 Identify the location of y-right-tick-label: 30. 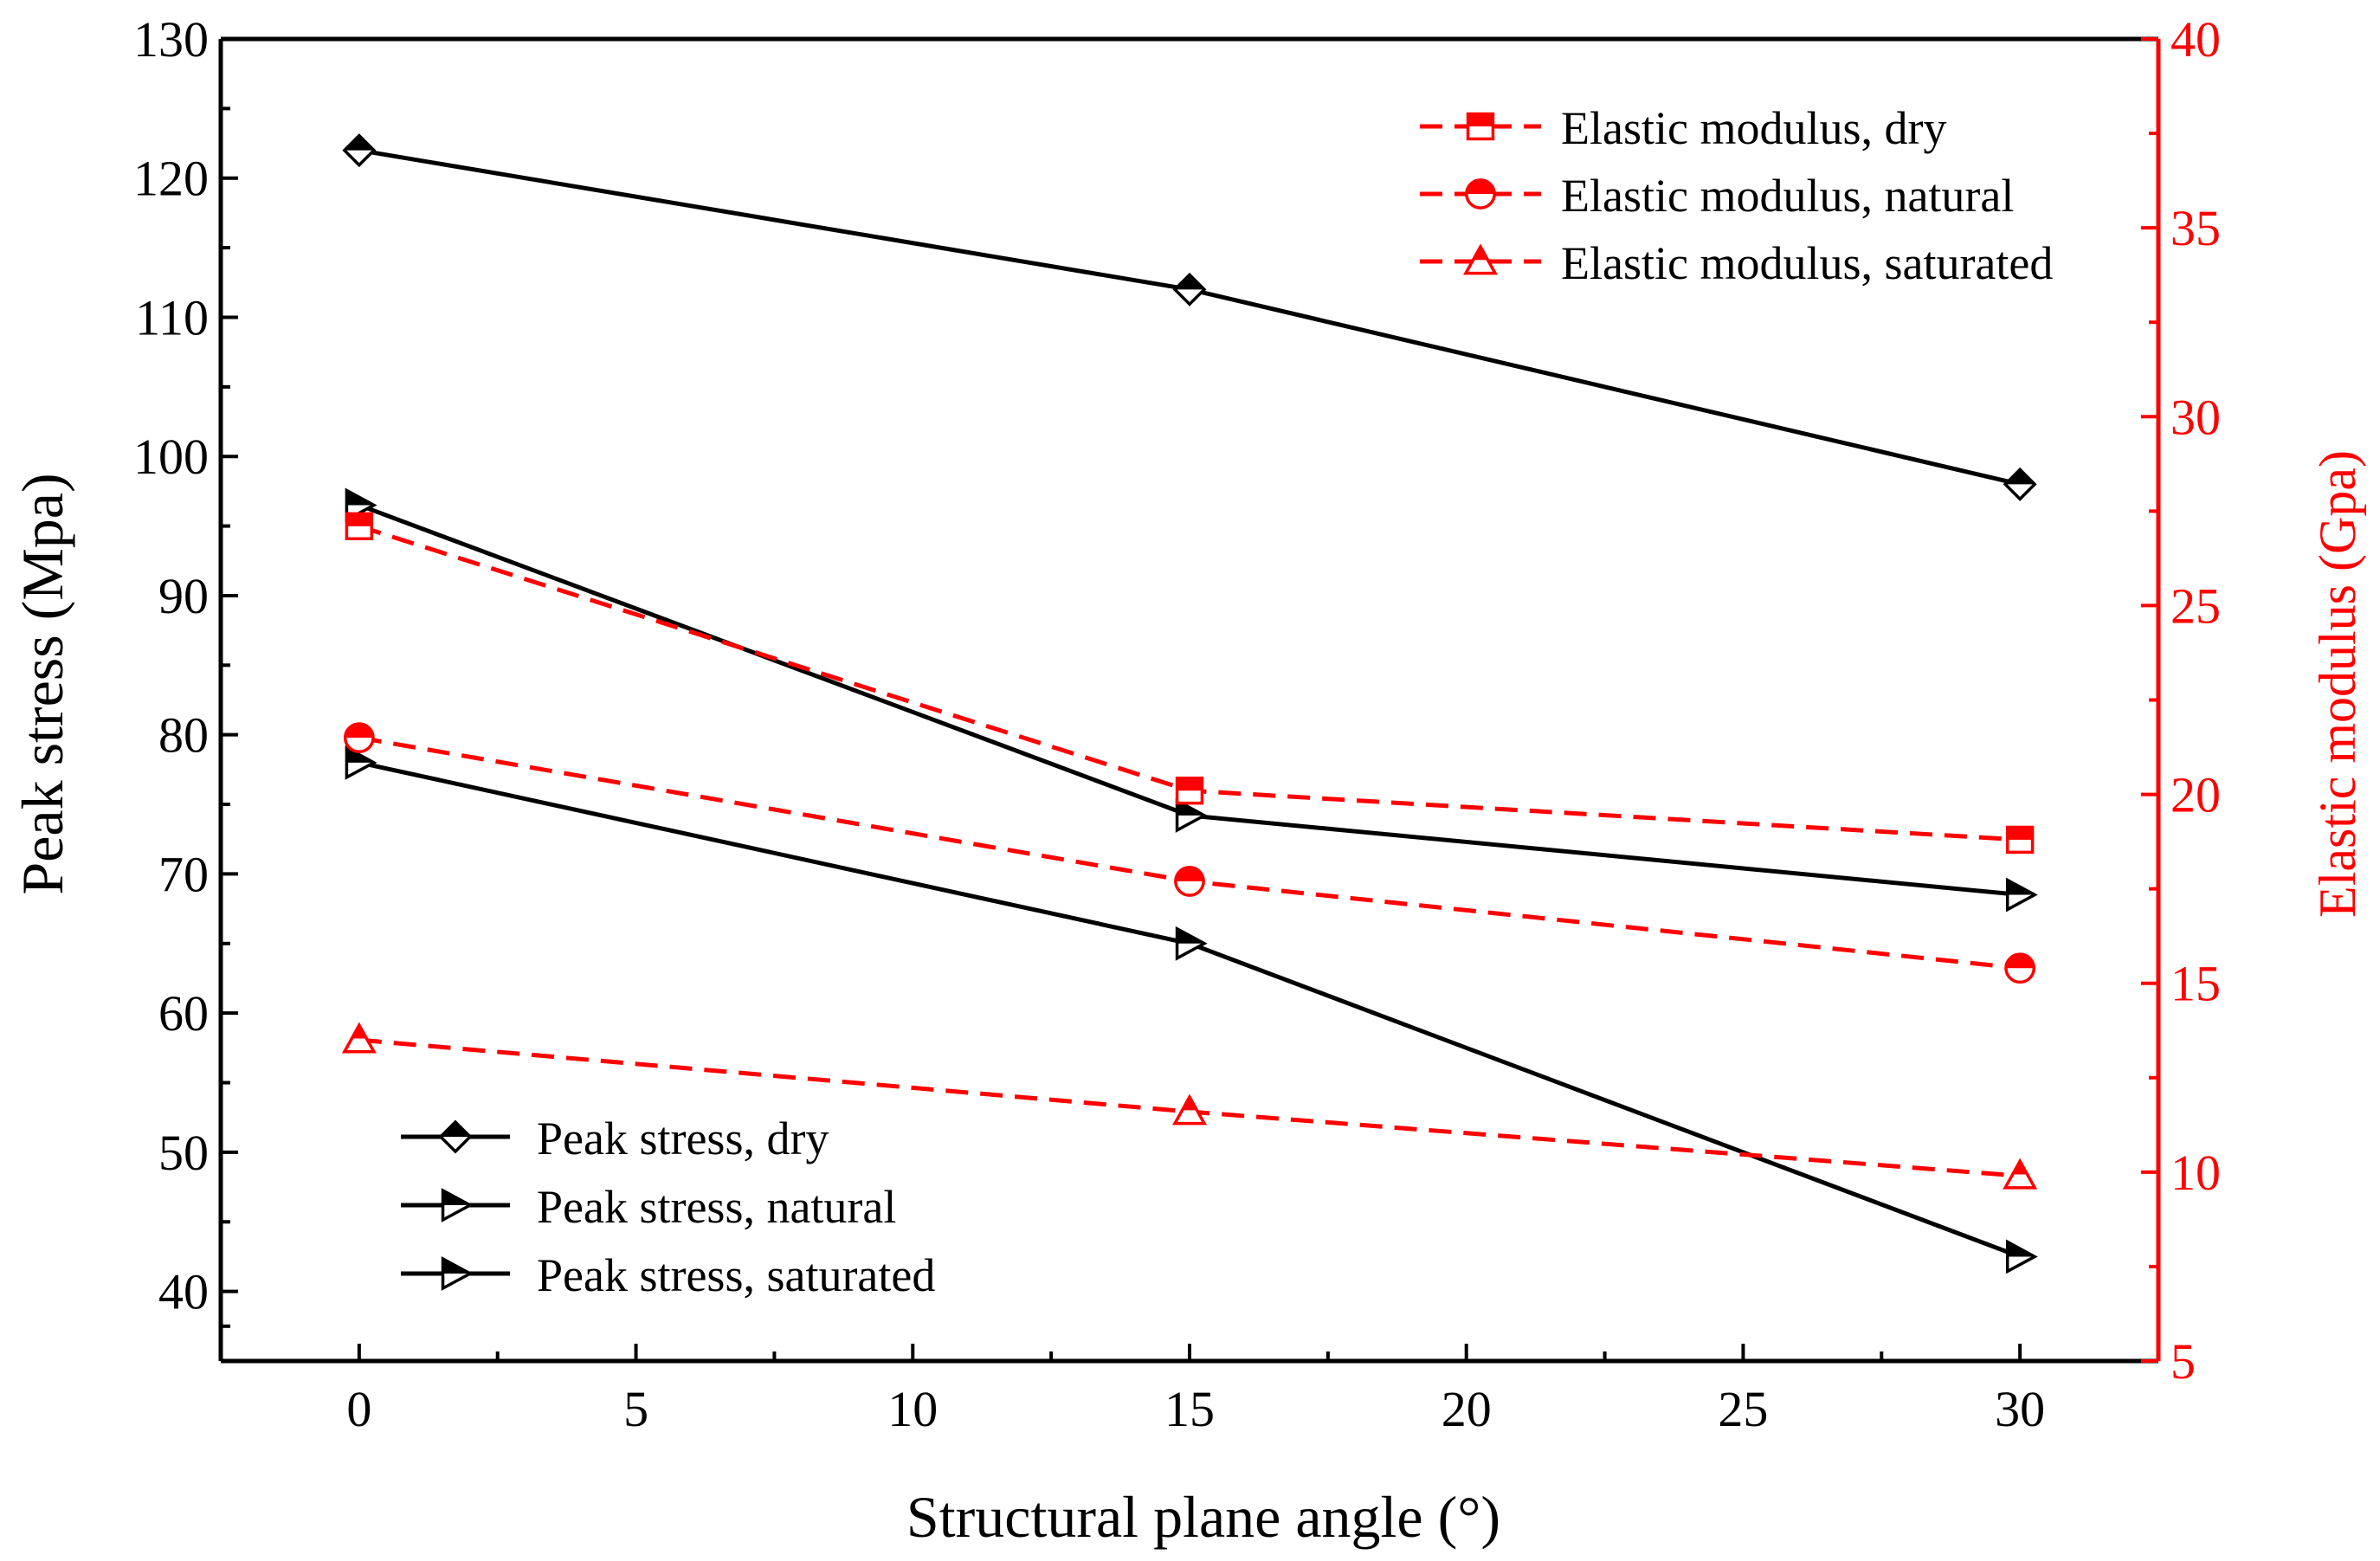
(2195, 417).